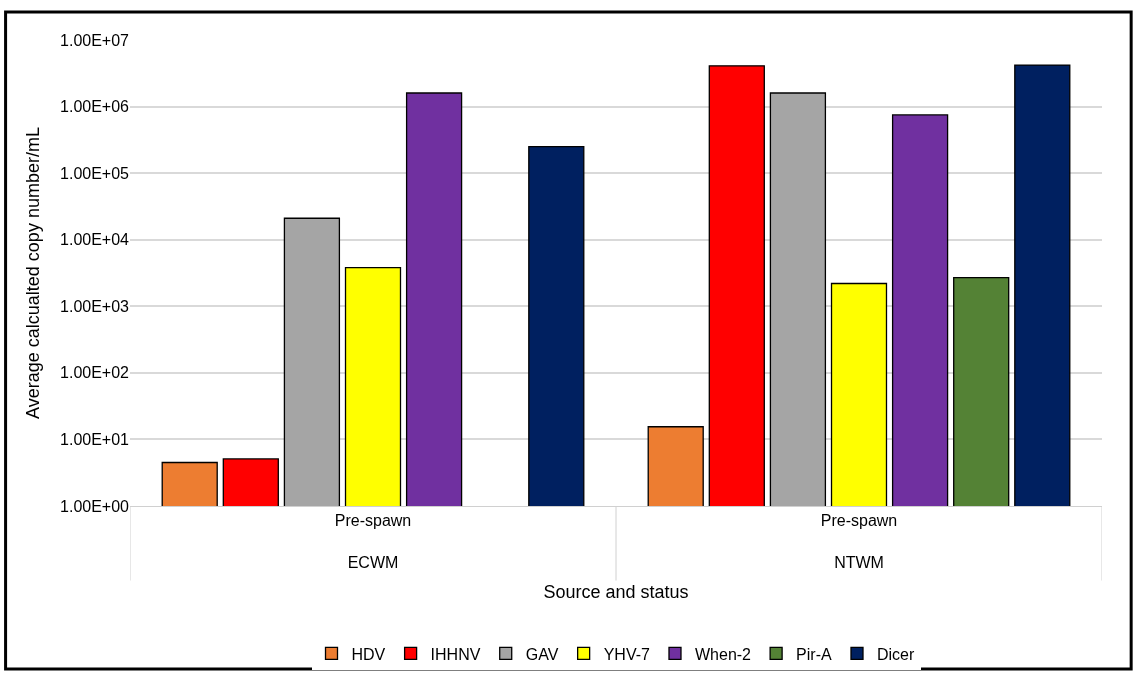 This screenshot has height=682, width=1142. Describe the element at coordinates (95, 440) in the screenshot. I see `y-tick-label: 1.00E+01` at that location.